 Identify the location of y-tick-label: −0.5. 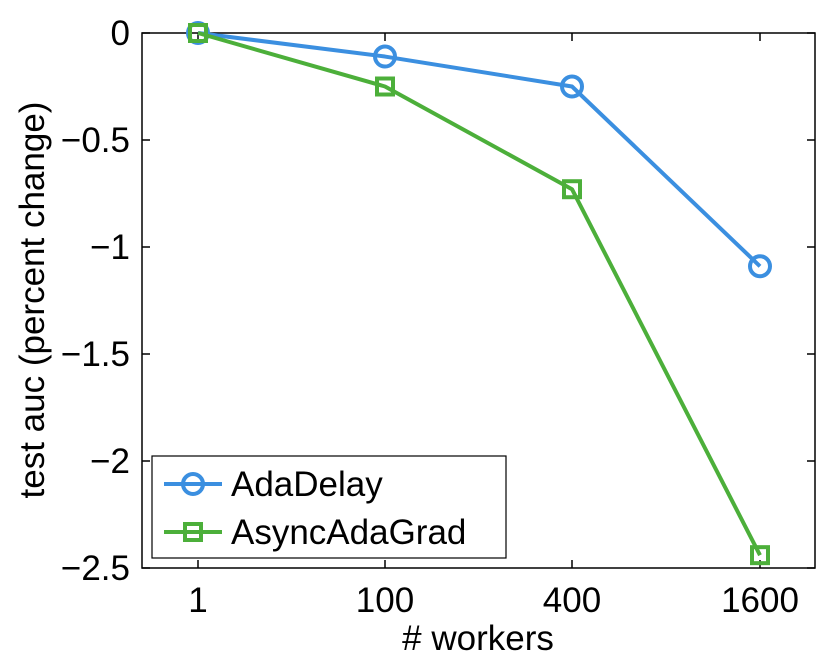
(95, 140).